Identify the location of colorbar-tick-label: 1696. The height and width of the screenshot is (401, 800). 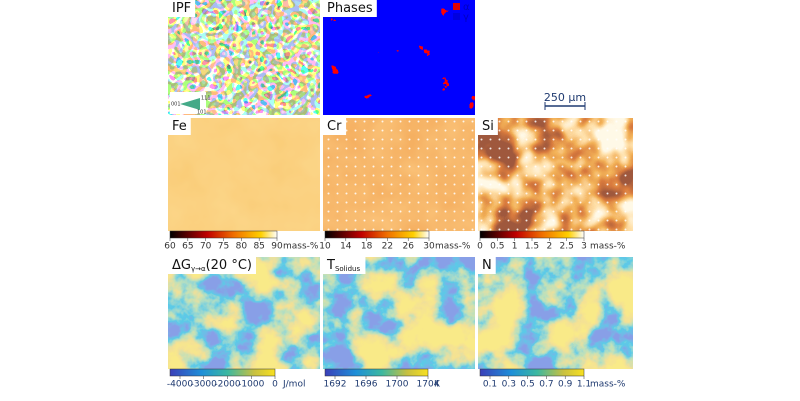
(366, 385).